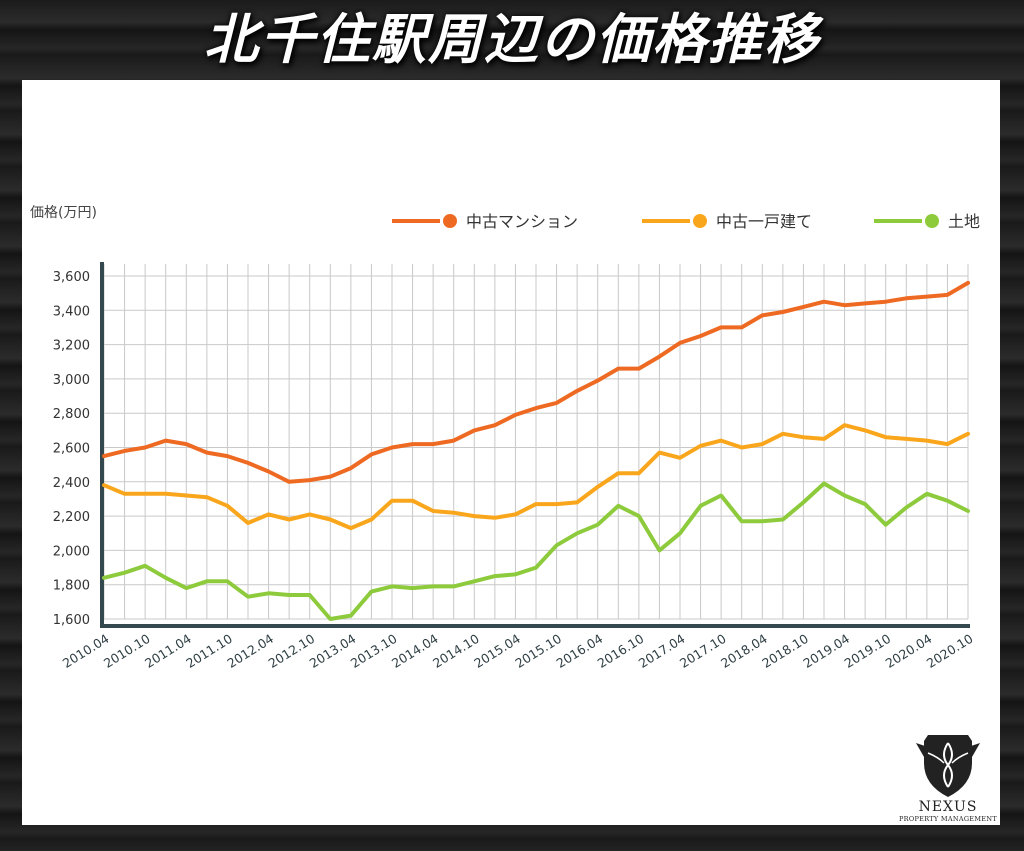 This screenshot has width=1024, height=851. Describe the element at coordinates (71, 483) in the screenshot. I see `y-tick-label: 2,400` at that location.